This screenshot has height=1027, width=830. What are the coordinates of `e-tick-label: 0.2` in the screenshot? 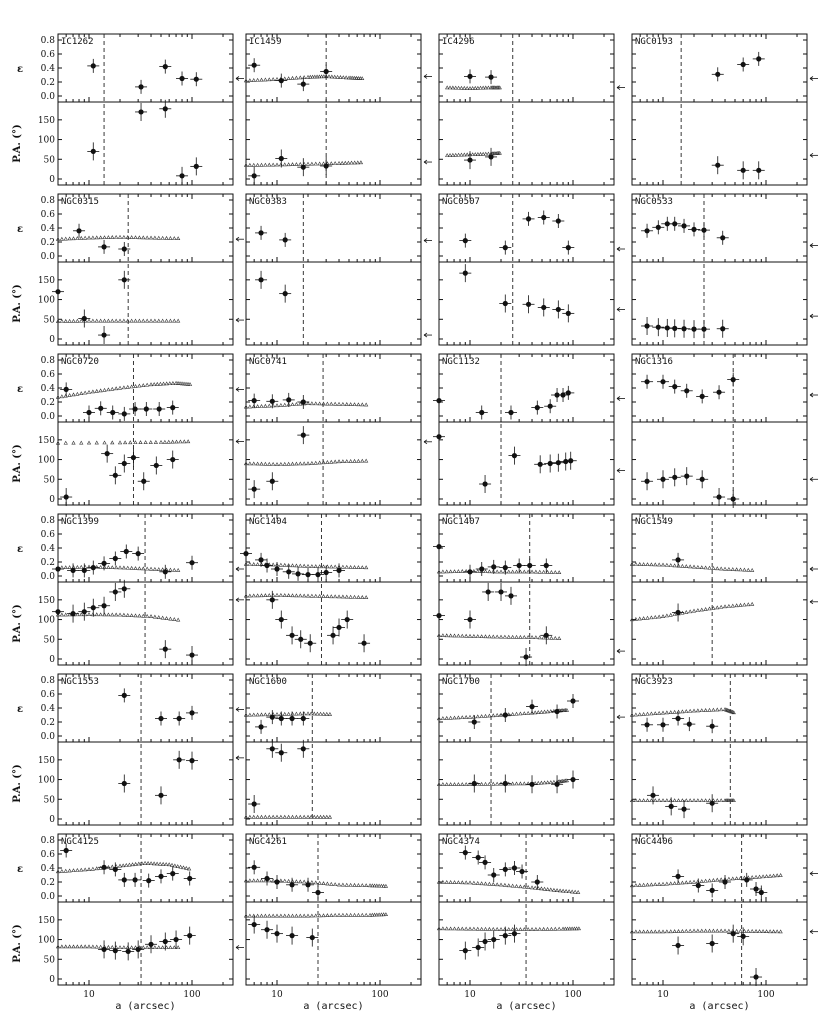 It's located at (48, 563).